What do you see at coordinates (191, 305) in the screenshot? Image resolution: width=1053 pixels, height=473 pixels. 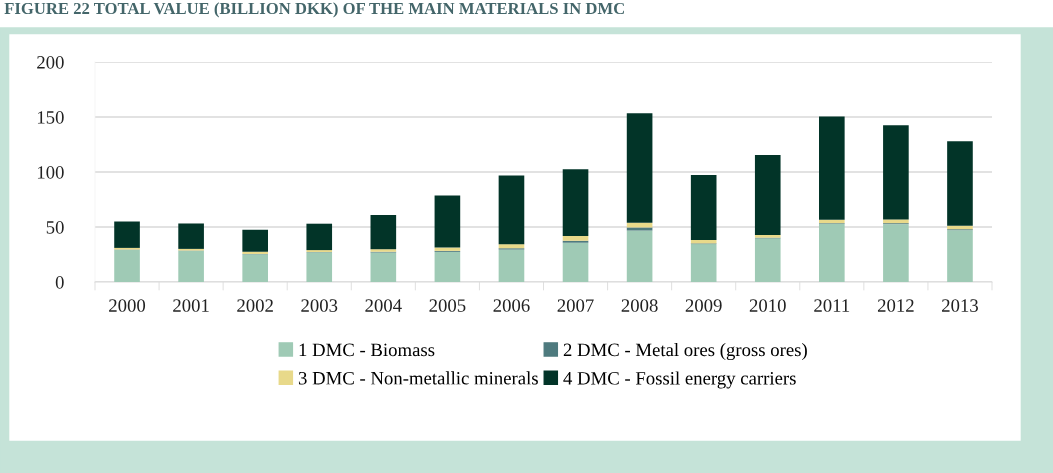 I see `x-tick-label: 2001` at bounding box center [191, 305].